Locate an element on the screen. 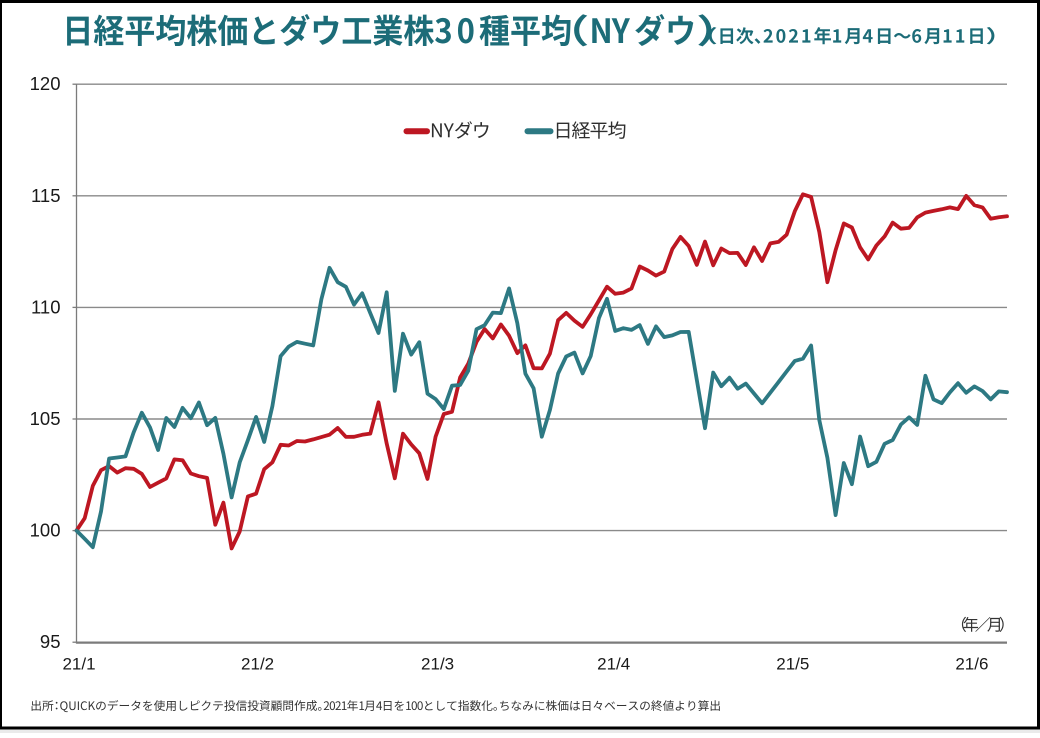 The height and width of the screenshot is (738, 1040). svg-text: 105 is located at coordinates (45, 418).